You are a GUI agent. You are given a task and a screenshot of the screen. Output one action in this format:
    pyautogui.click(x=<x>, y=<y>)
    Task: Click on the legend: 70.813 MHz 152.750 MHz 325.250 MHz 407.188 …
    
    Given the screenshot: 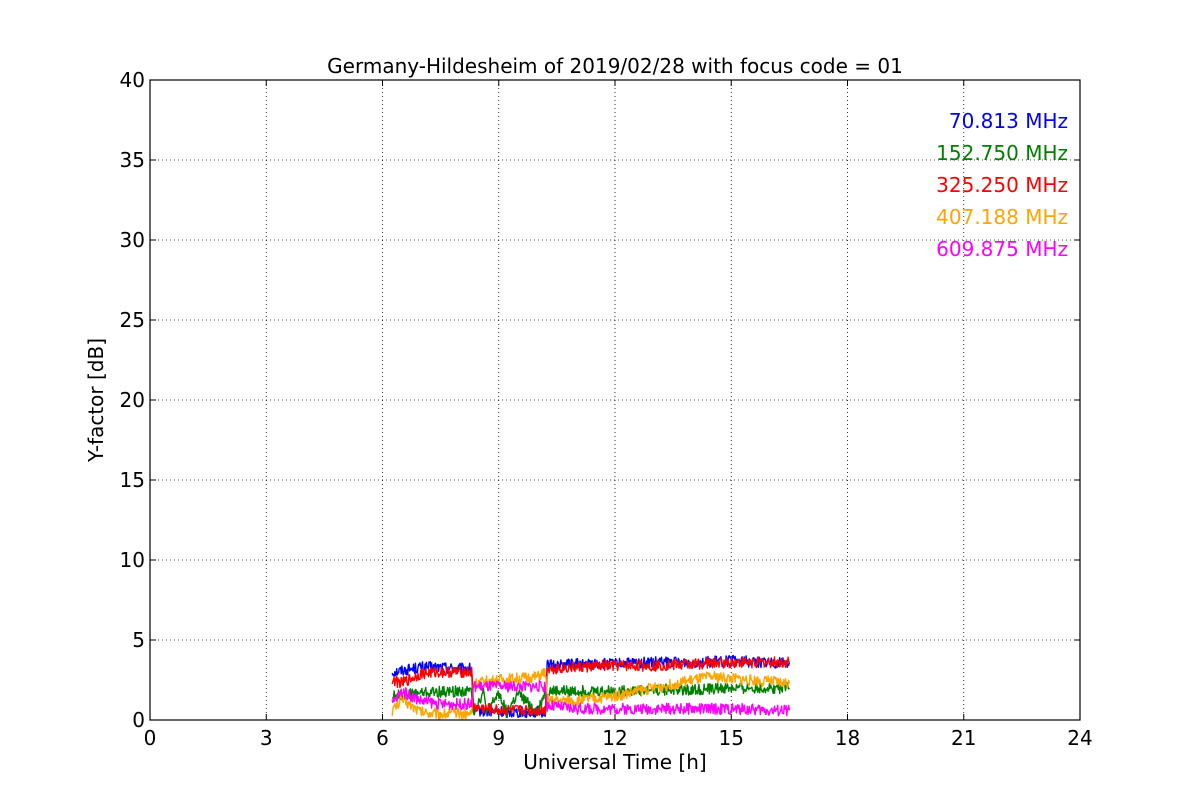 What is the action you would take?
    pyautogui.click(x=1002, y=185)
    